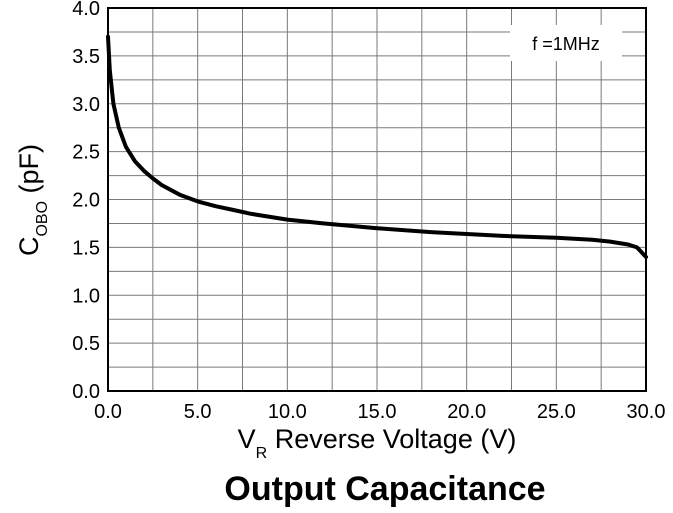 Image resolution: width=673 pixels, height=513 pixels. I want to click on y-tick-labels: 0.0 0.5 1.0 1.5 2.0 2.5 3.0 3.5 4.0, so click(86, 201).